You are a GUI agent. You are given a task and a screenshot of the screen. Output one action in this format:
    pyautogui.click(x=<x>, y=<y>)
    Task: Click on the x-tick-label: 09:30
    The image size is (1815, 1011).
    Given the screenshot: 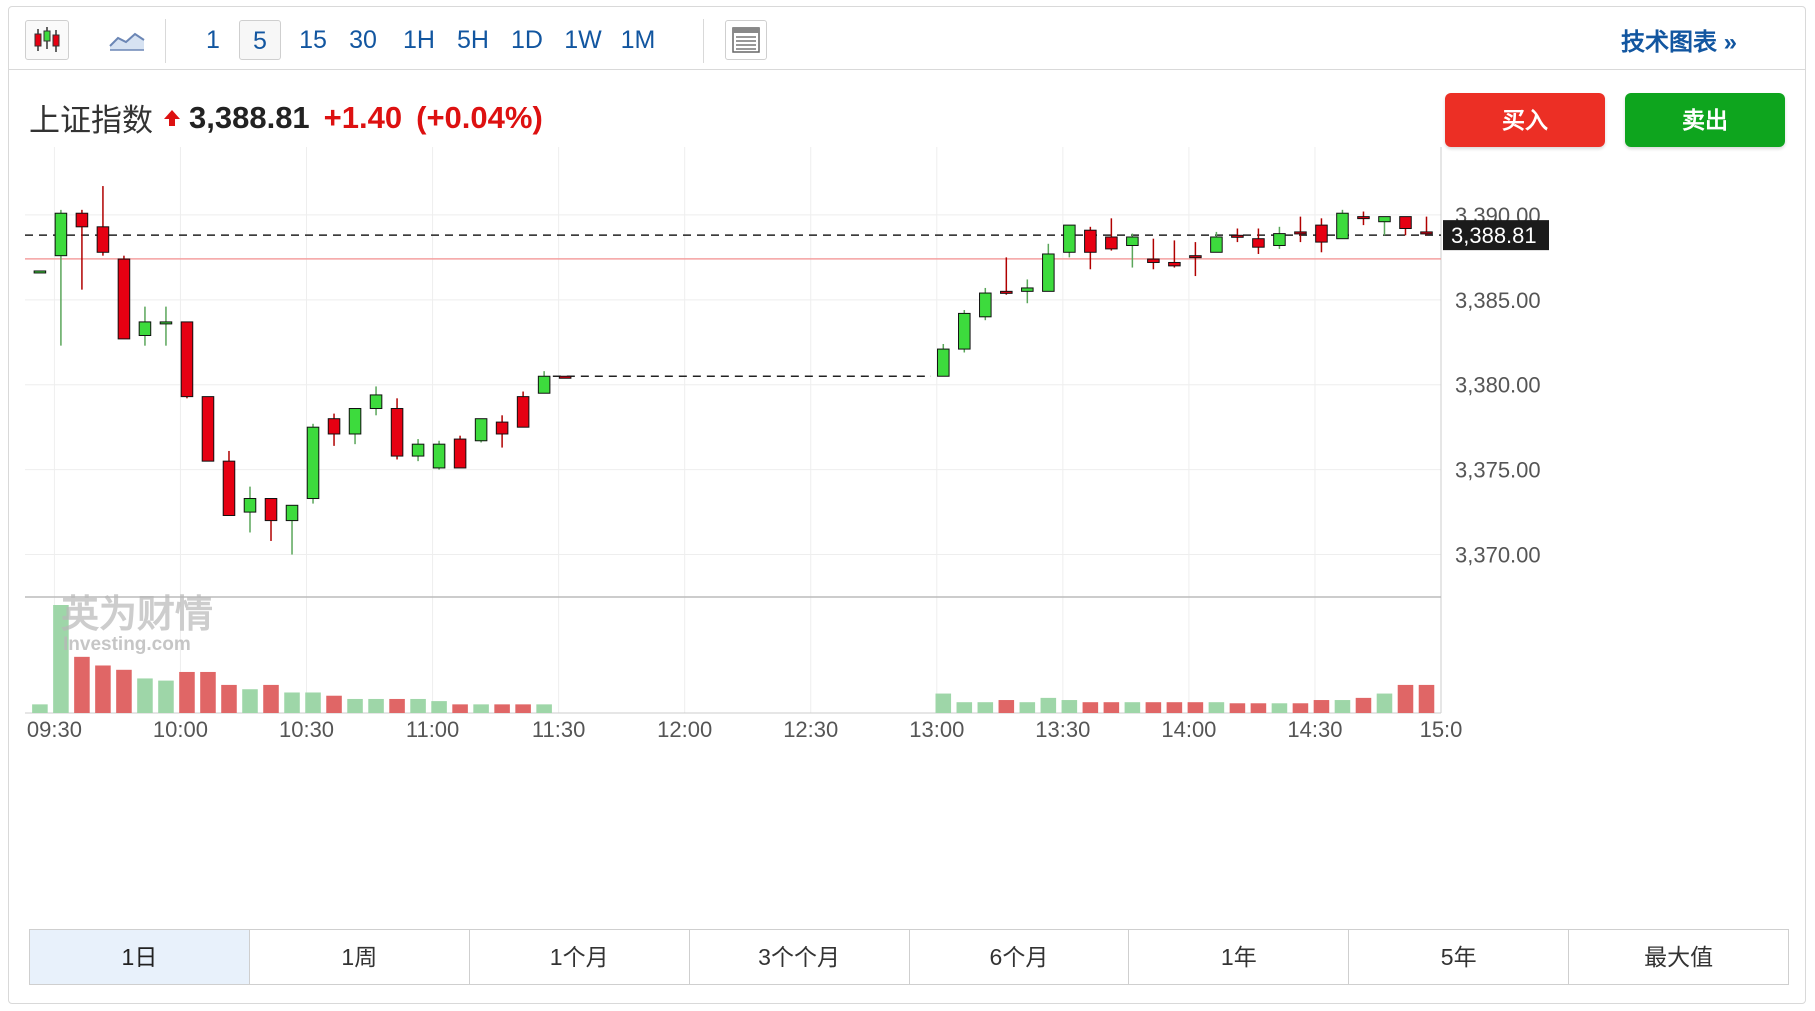 What is the action you would take?
    pyautogui.click(x=54, y=729)
    